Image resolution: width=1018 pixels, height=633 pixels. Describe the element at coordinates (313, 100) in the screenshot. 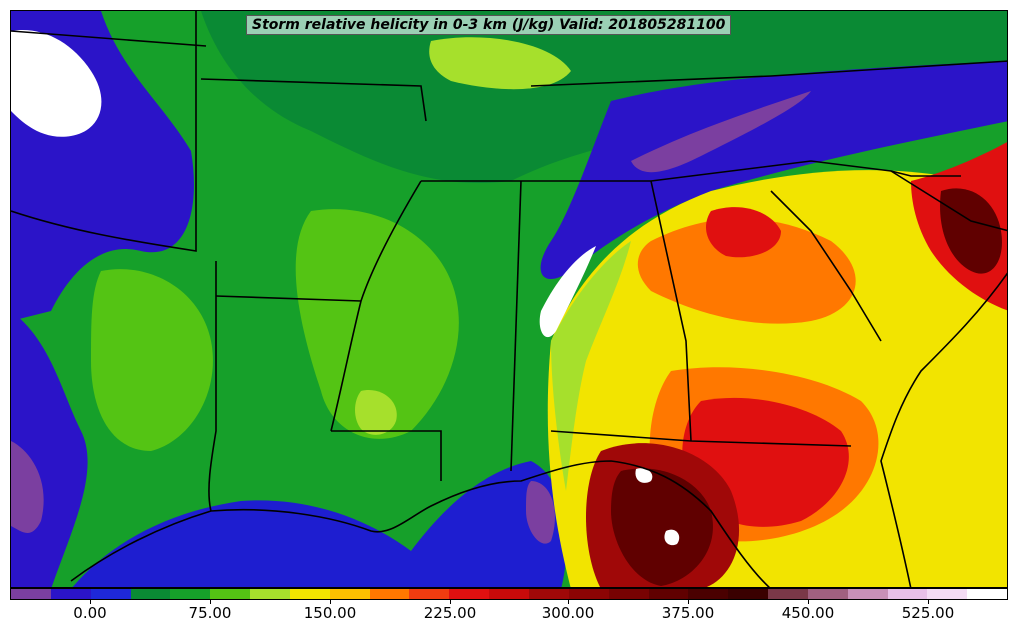

I see `border-oklahoma-north` at that location.